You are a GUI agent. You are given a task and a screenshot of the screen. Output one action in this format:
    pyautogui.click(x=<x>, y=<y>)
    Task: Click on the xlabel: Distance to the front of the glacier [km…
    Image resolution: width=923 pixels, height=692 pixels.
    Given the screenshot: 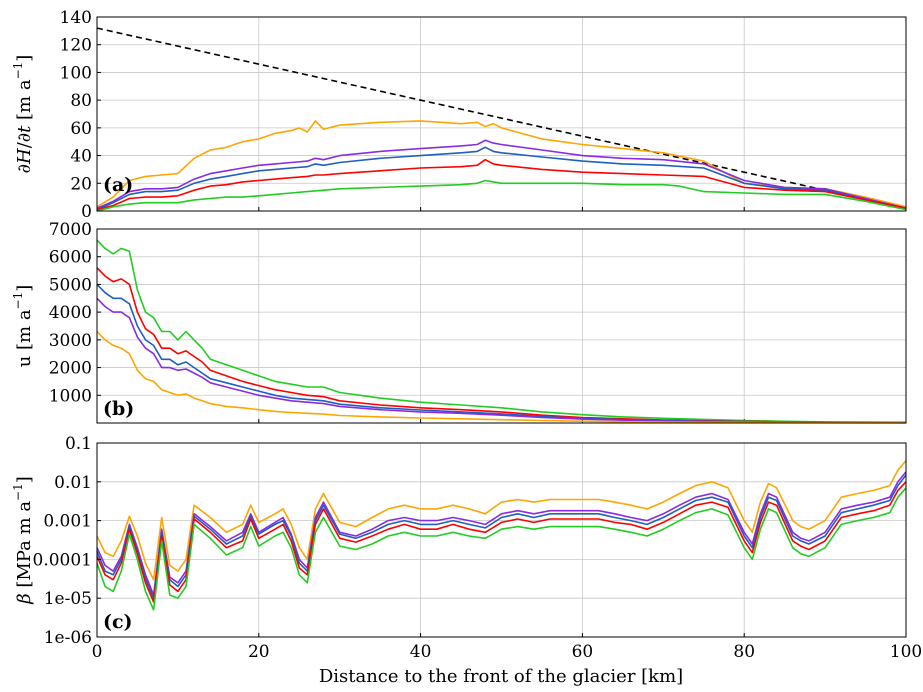 What is the action you would take?
    pyautogui.click(x=501, y=676)
    